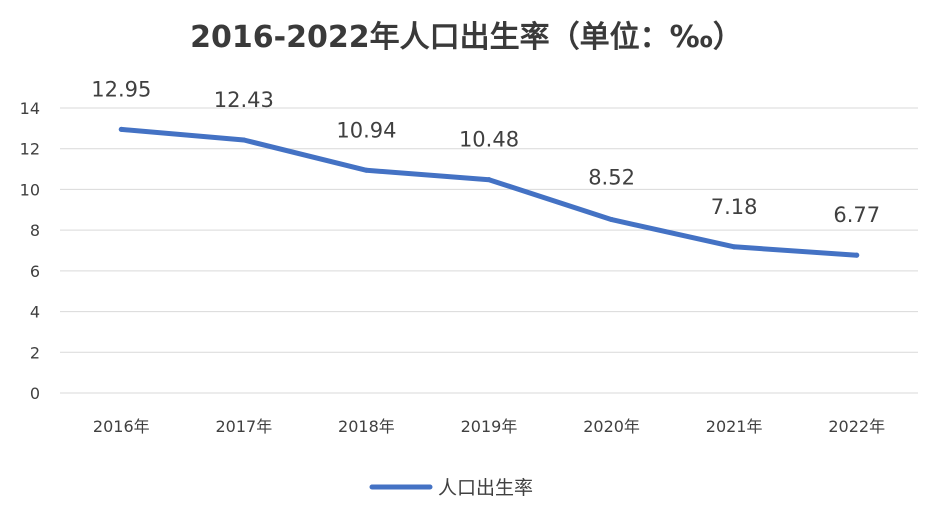  Describe the element at coordinates (35, 230) in the screenshot. I see `y-tick-label: 8` at that location.